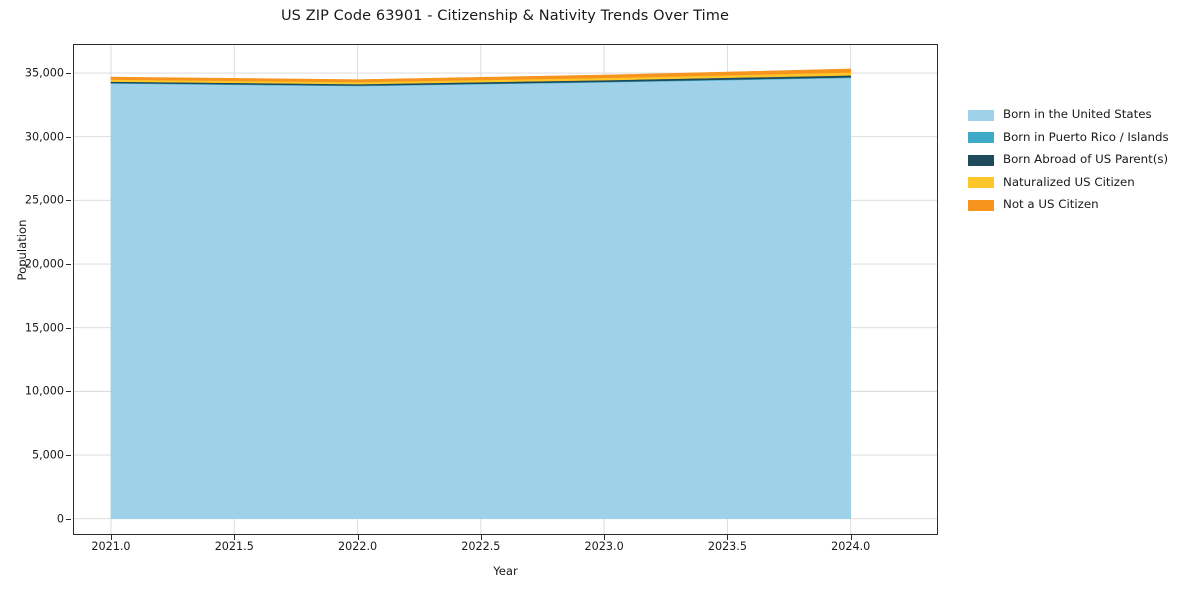  What do you see at coordinates (44, 137) in the screenshot?
I see `y-tick-label: 30,000` at bounding box center [44, 137].